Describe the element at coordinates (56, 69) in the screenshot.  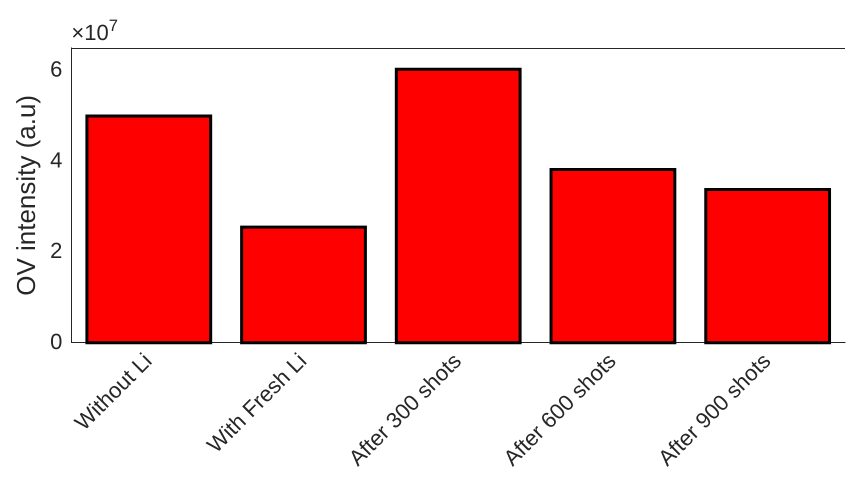
I see `y-tick-label: 6` at that location.